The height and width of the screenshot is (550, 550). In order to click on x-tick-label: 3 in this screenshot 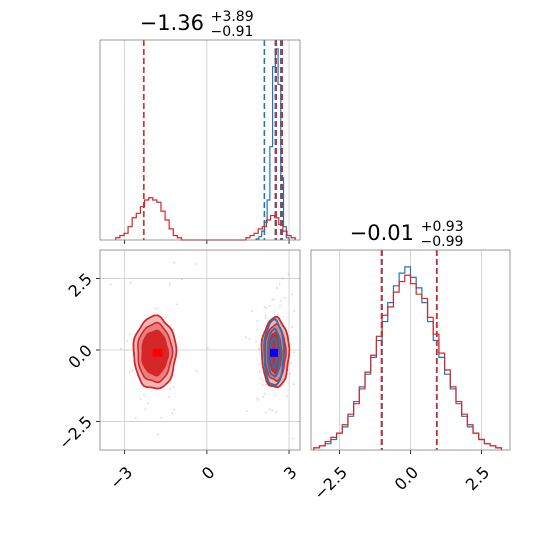, I will do `click(290, 473)`.